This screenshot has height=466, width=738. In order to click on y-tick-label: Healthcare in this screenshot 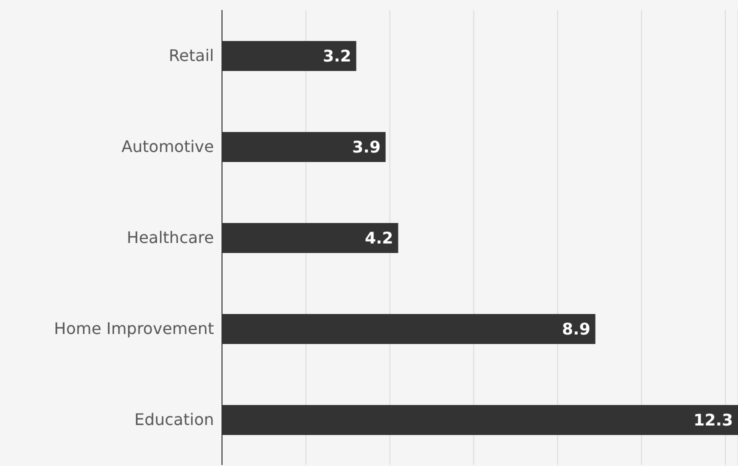, I will do `click(170, 238)`.